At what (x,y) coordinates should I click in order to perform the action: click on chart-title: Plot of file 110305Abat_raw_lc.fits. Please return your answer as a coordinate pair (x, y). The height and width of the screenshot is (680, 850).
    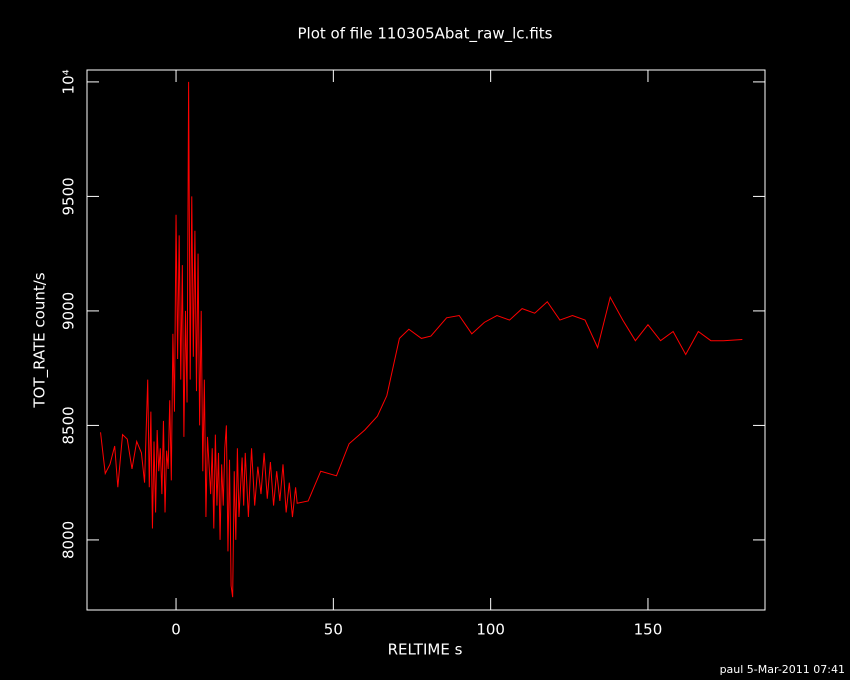
    Looking at the image, I should click on (425, 34).